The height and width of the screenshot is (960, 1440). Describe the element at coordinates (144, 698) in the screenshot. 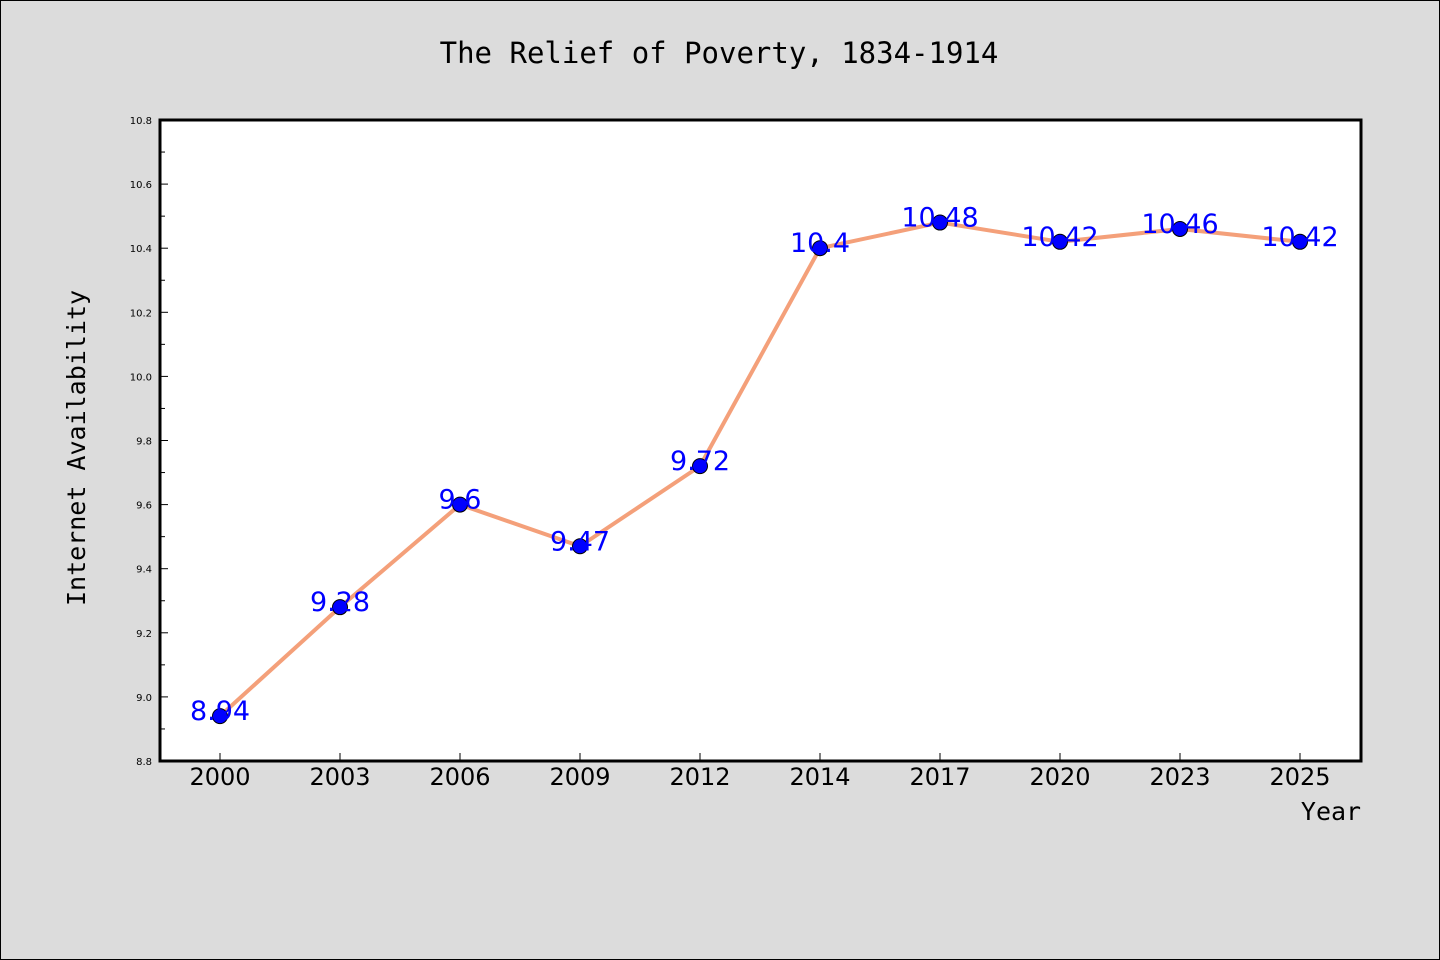

I see `y-tick-label: 9.0` at that location.